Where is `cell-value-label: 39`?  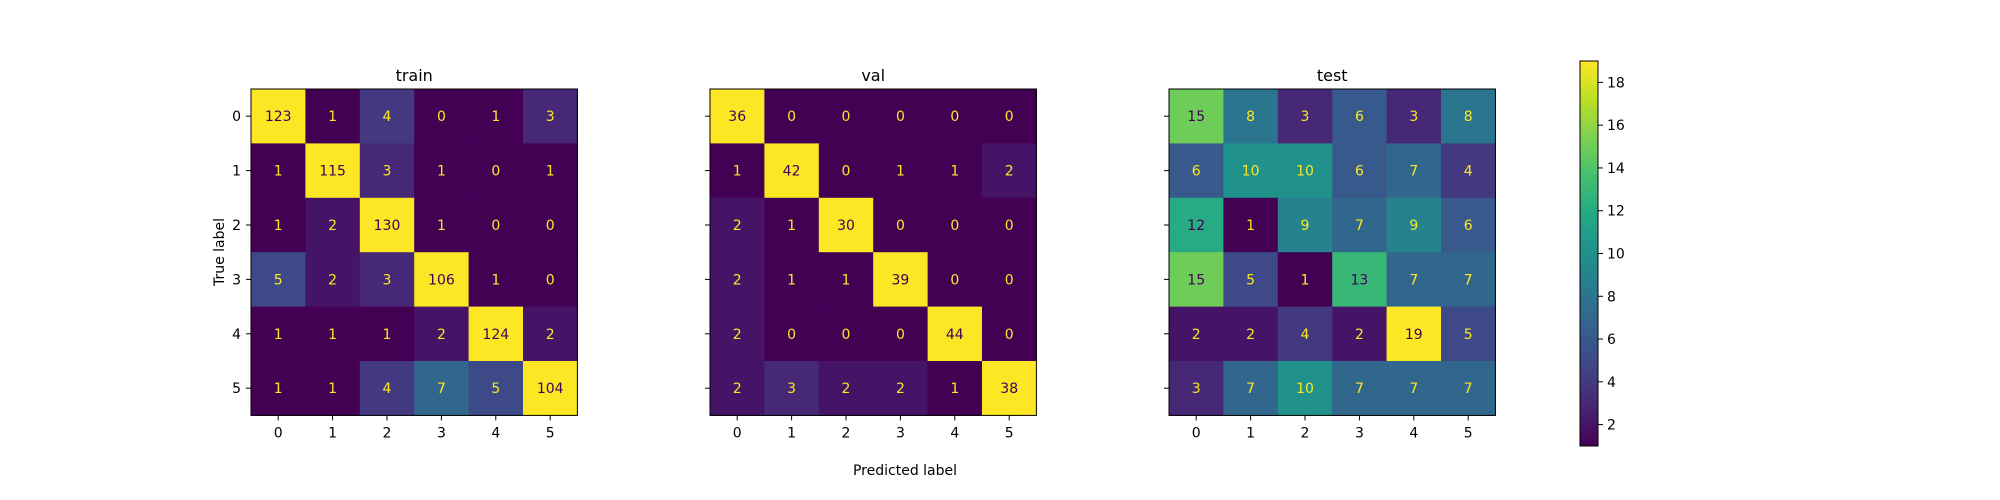
cell-value-label: 39 is located at coordinates (900, 280).